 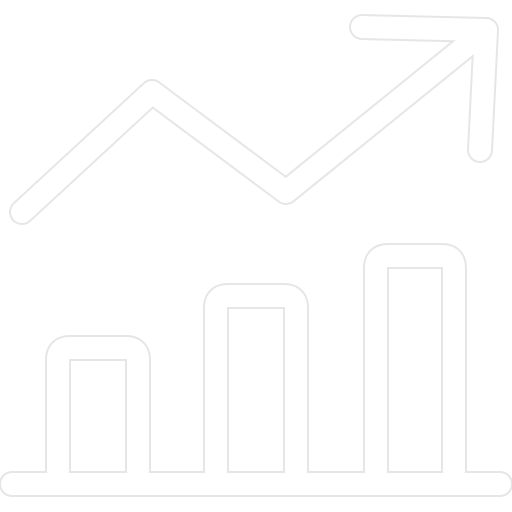 I want to click on bar-2-outline, so click(x=256, y=383).